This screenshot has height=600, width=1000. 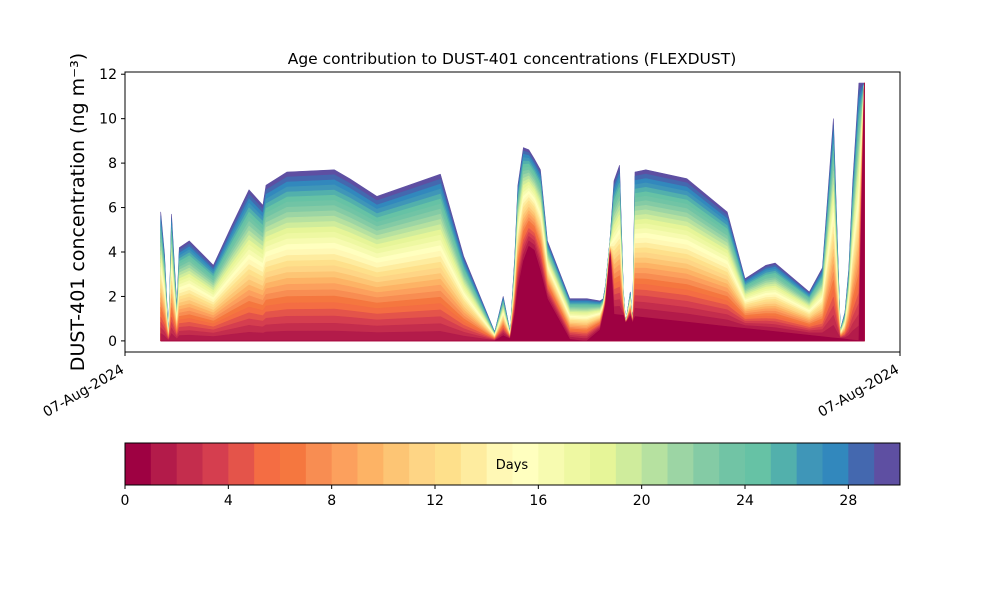 I want to click on colorbar-tick-label: 28, so click(x=848, y=501).